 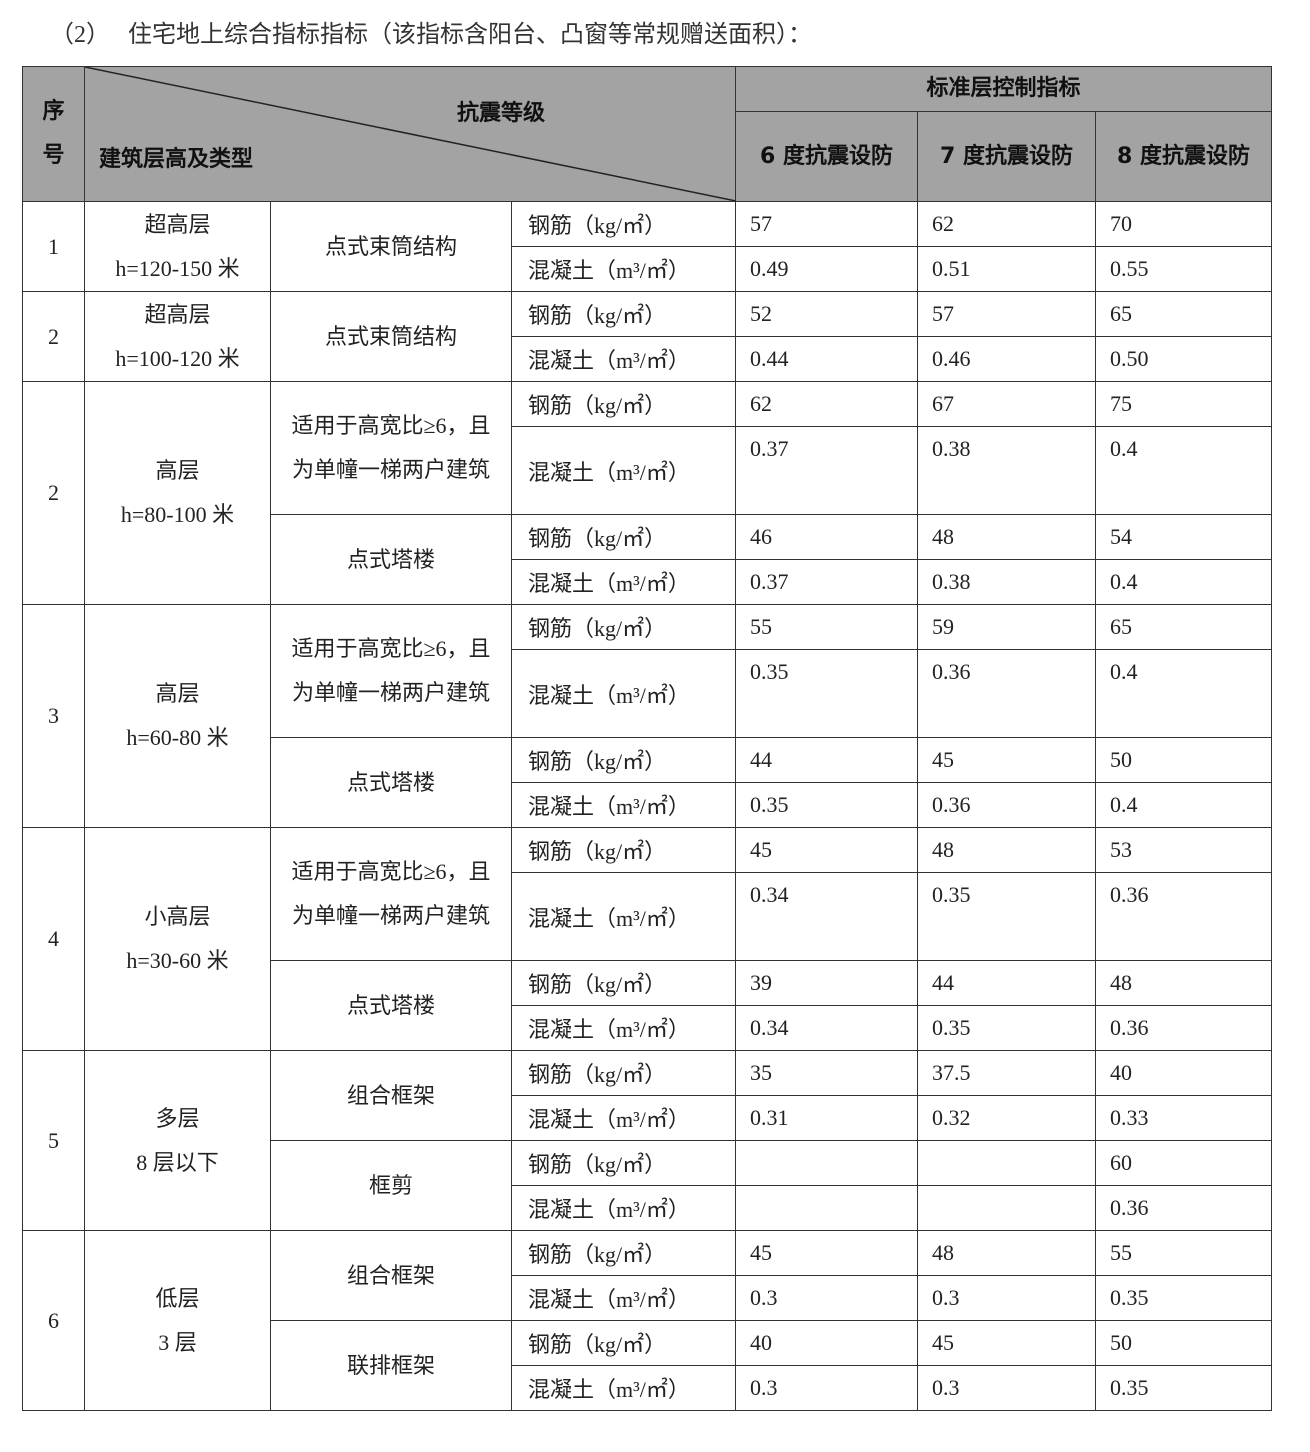 I want to click on value-7-degree: 0.46, so click(x=1007, y=359).